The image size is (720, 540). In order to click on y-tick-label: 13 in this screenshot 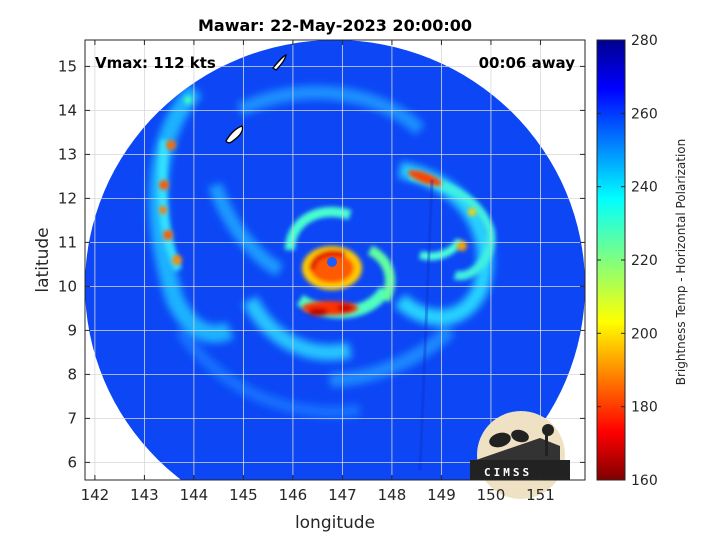, I will do `click(67, 154)`.